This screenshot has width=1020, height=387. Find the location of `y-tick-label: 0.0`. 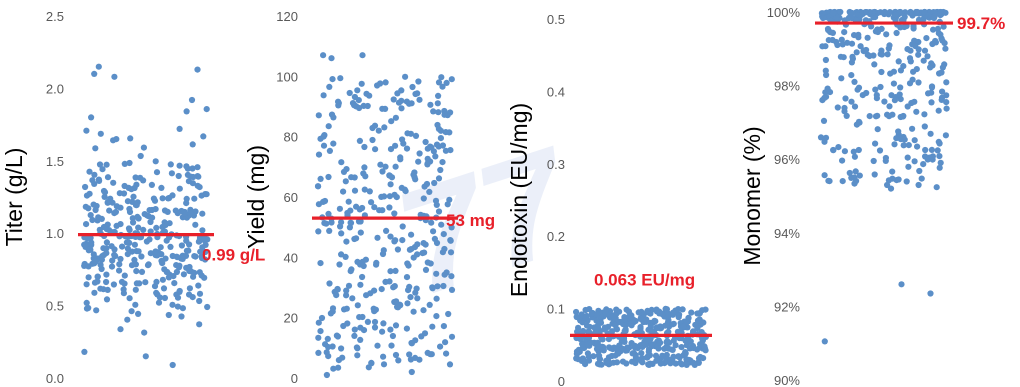

y-tick-label: 0.0 is located at coordinates (55, 378).